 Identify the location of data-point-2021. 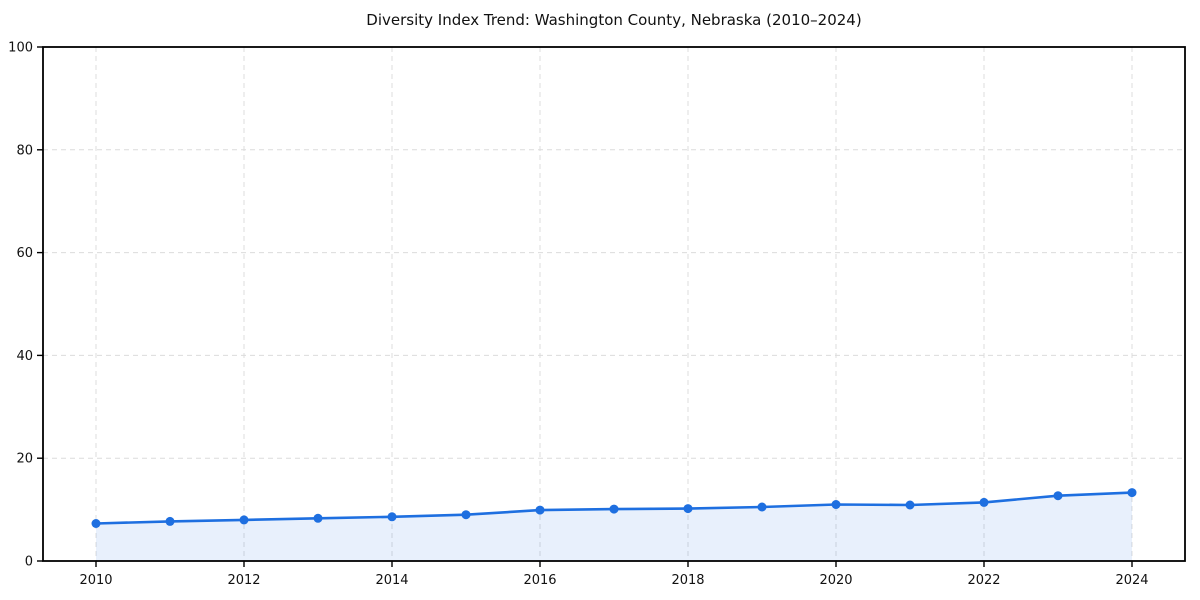
(910, 505).